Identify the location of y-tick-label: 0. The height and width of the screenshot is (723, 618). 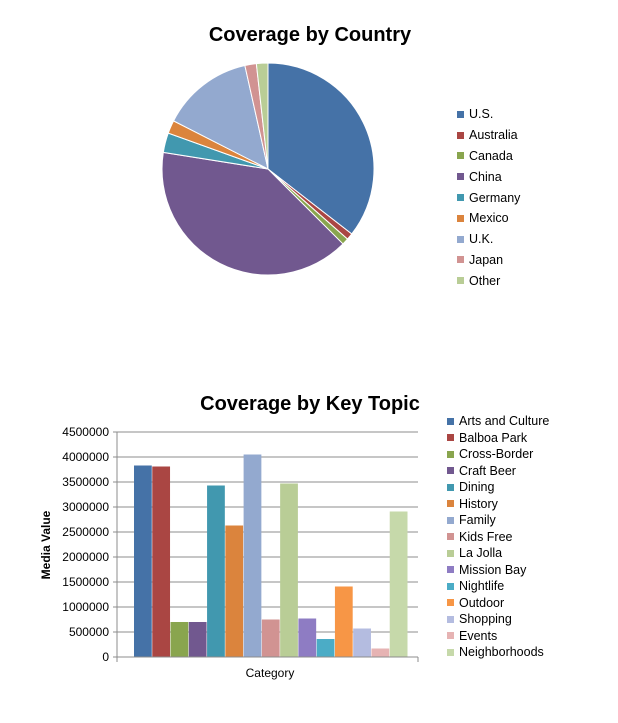
(105, 657).